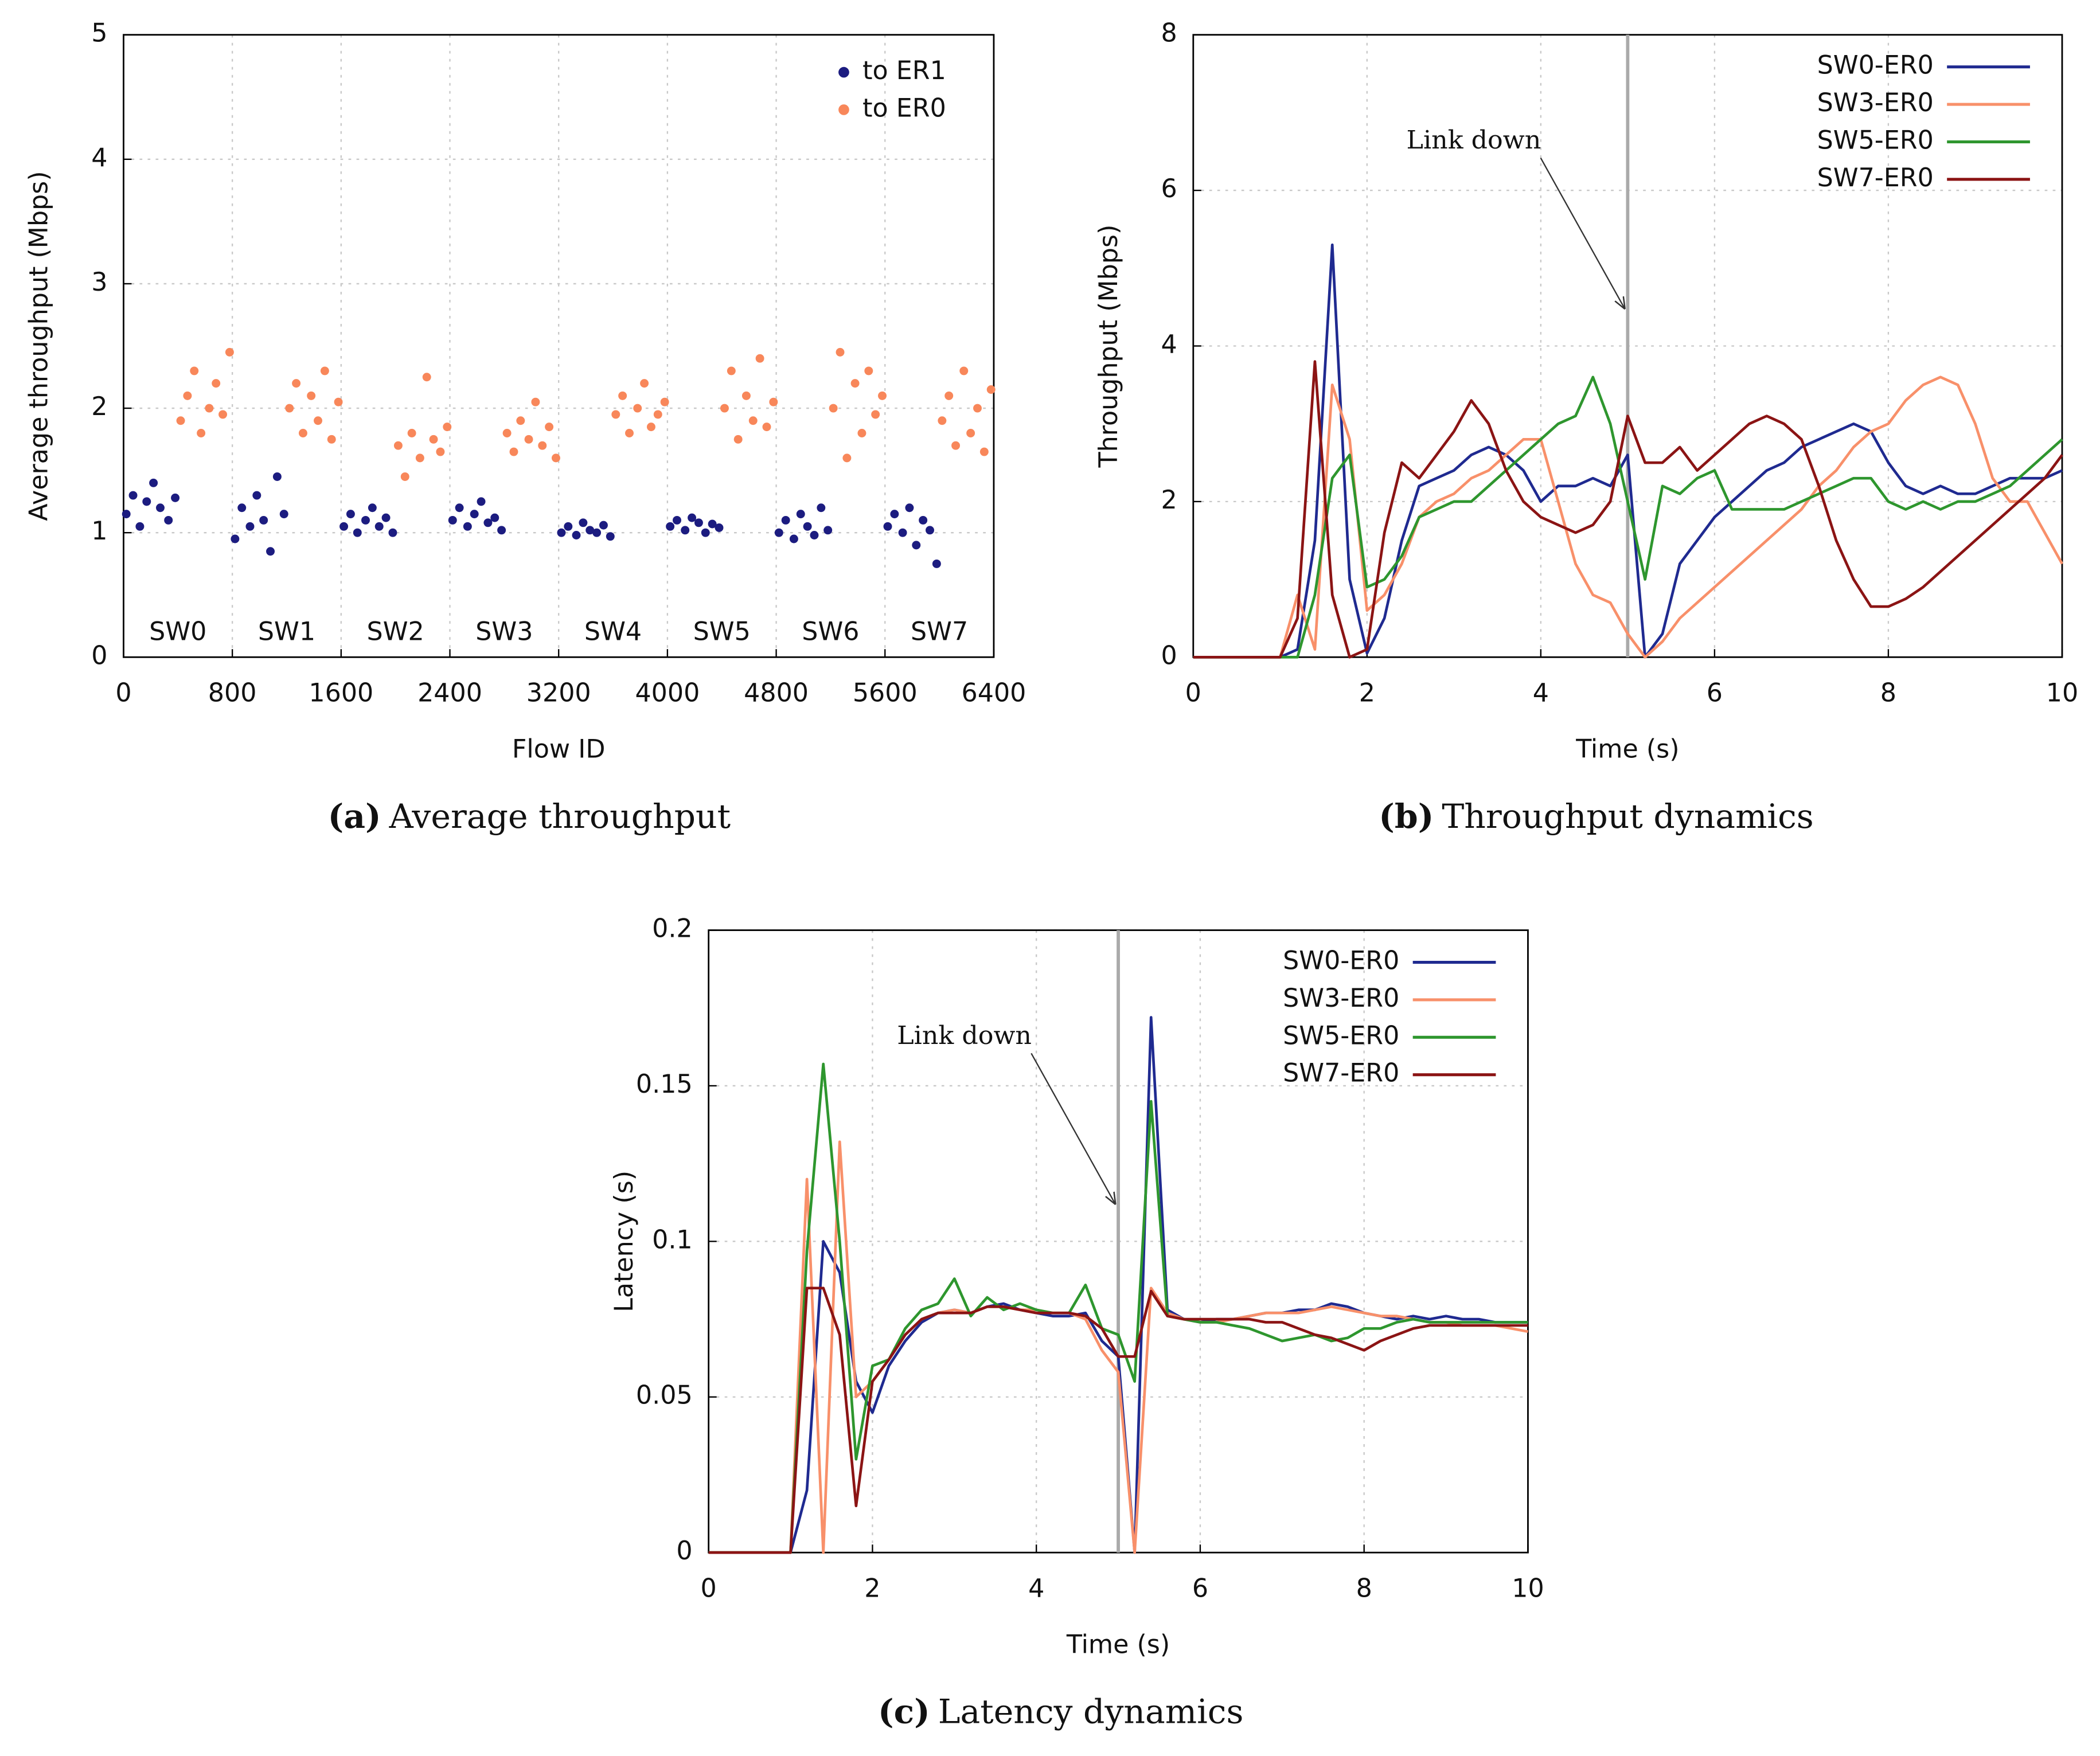 The width and height of the screenshot is (2100, 1756). What do you see at coordinates (885, 693) in the screenshot?
I see `x-tick-label: 5600` at bounding box center [885, 693].